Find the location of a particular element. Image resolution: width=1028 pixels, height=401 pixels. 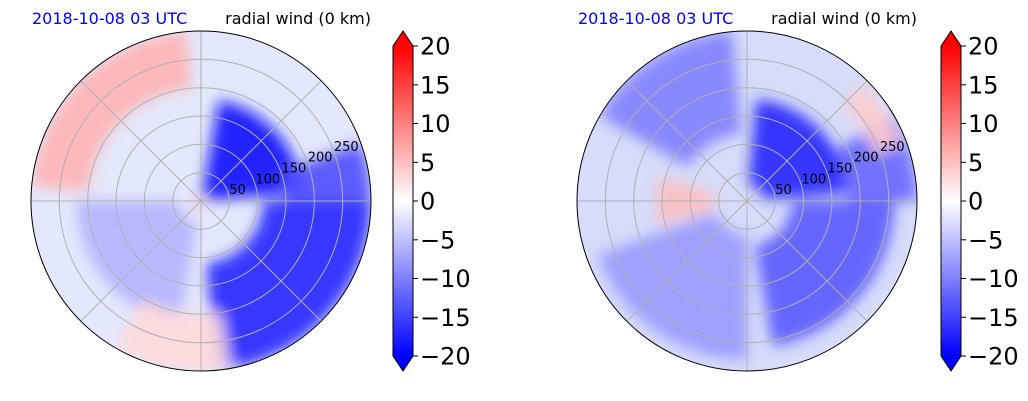

panel-1-colorbar-gradient is located at coordinates (403, 201).